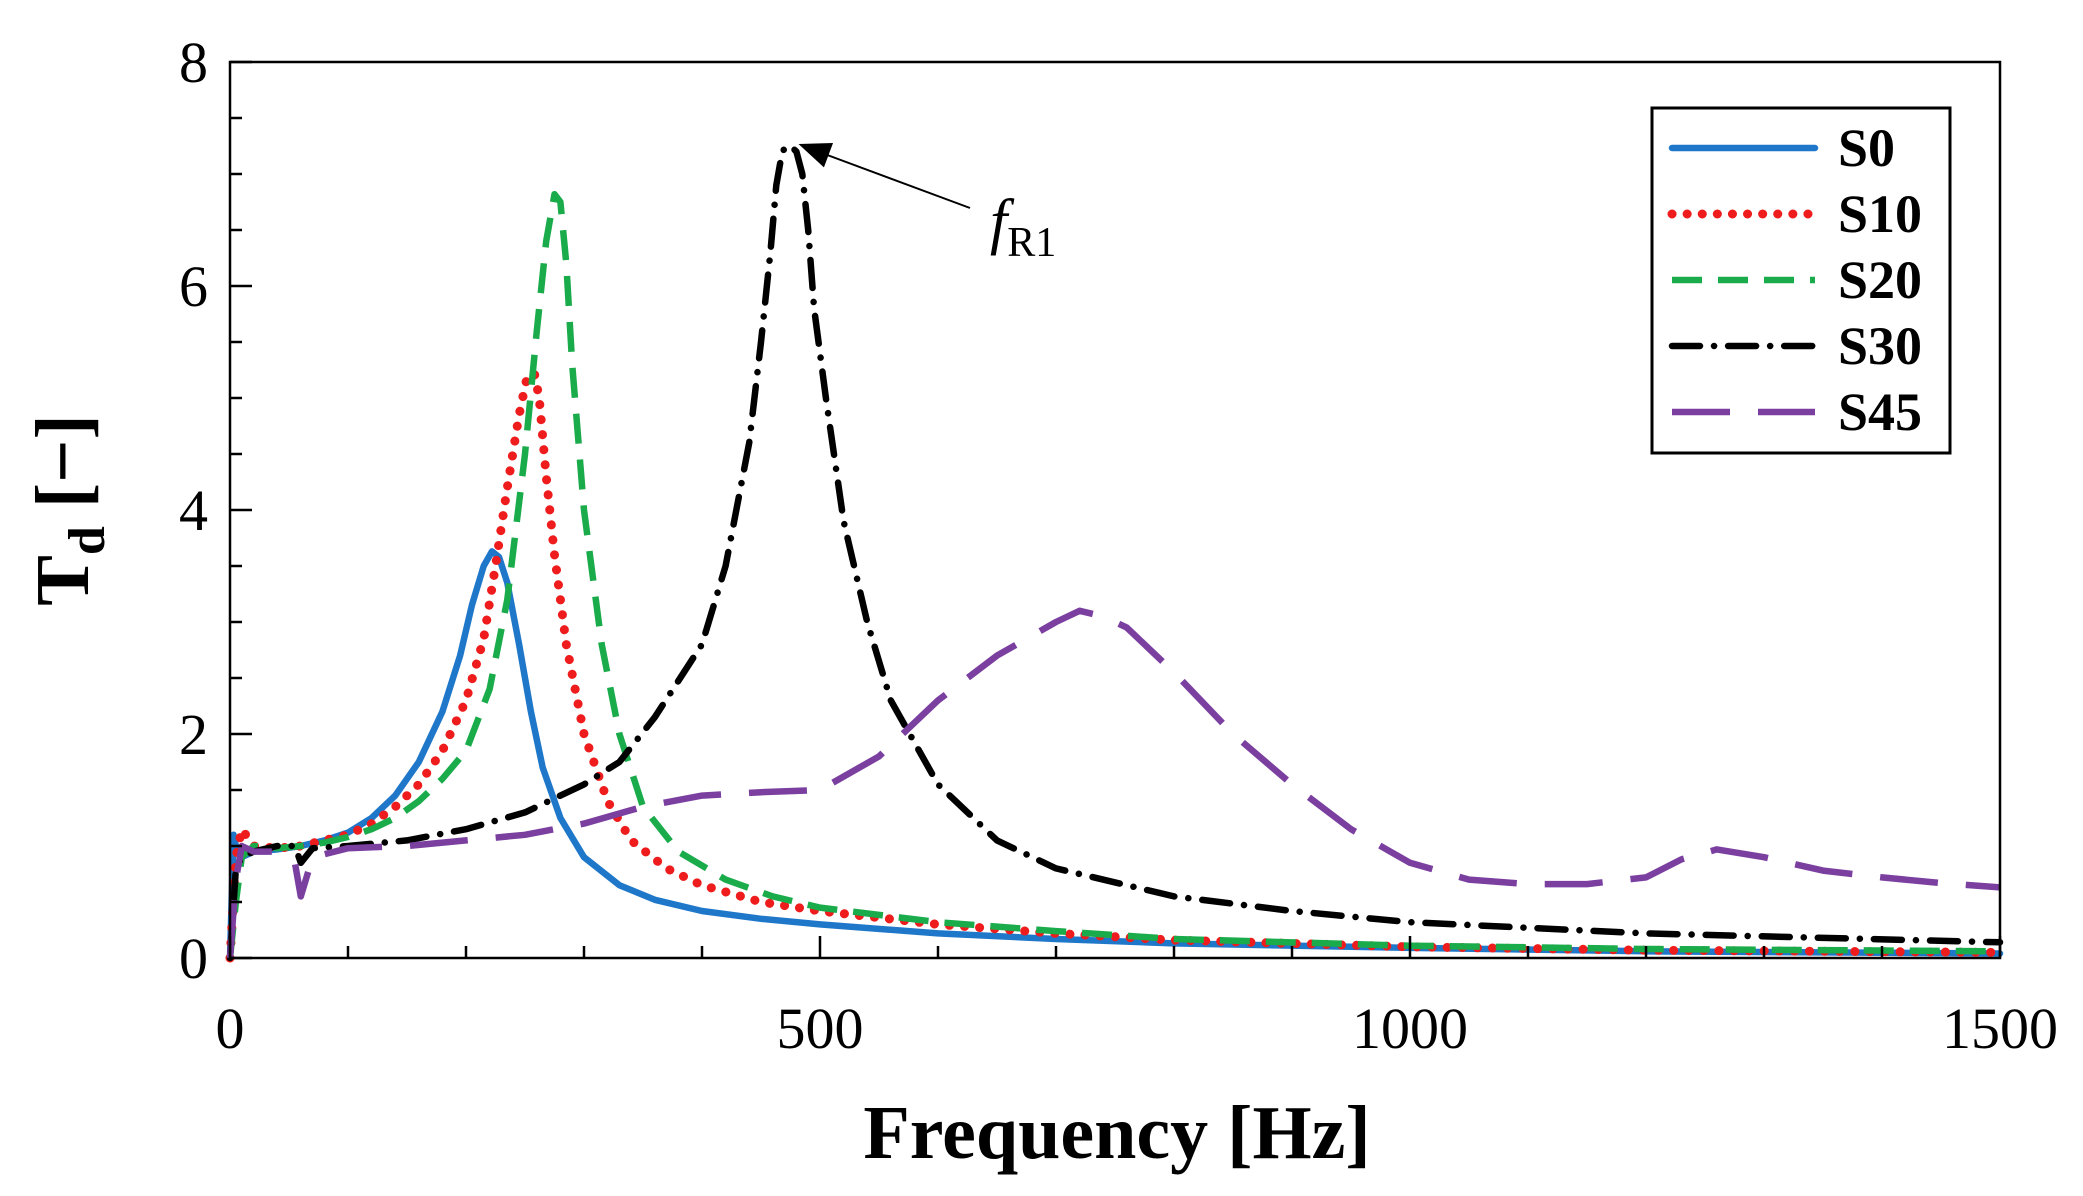  What do you see at coordinates (1880, 280) in the screenshot?
I see `legend-label-s20: S20` at bounding box center [1880, 280].